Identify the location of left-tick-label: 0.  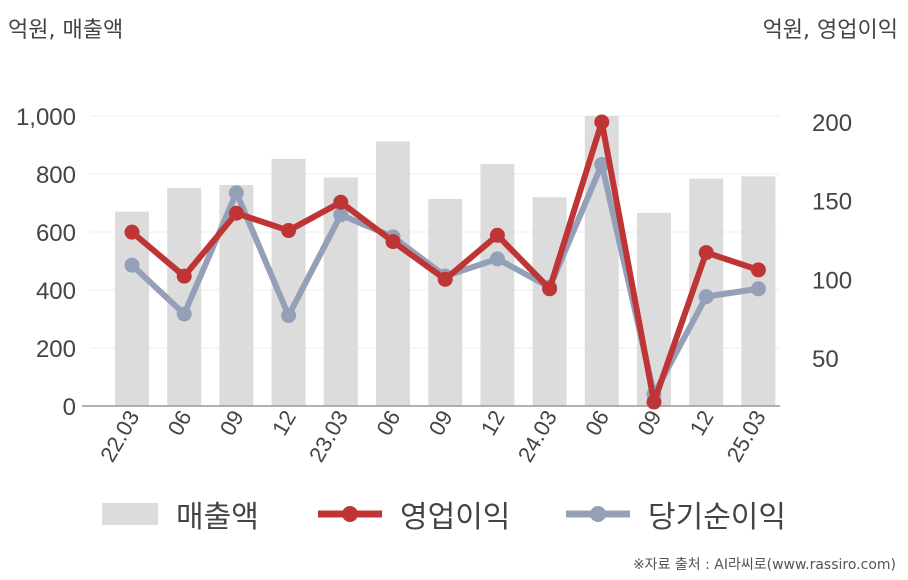
(69, 407).